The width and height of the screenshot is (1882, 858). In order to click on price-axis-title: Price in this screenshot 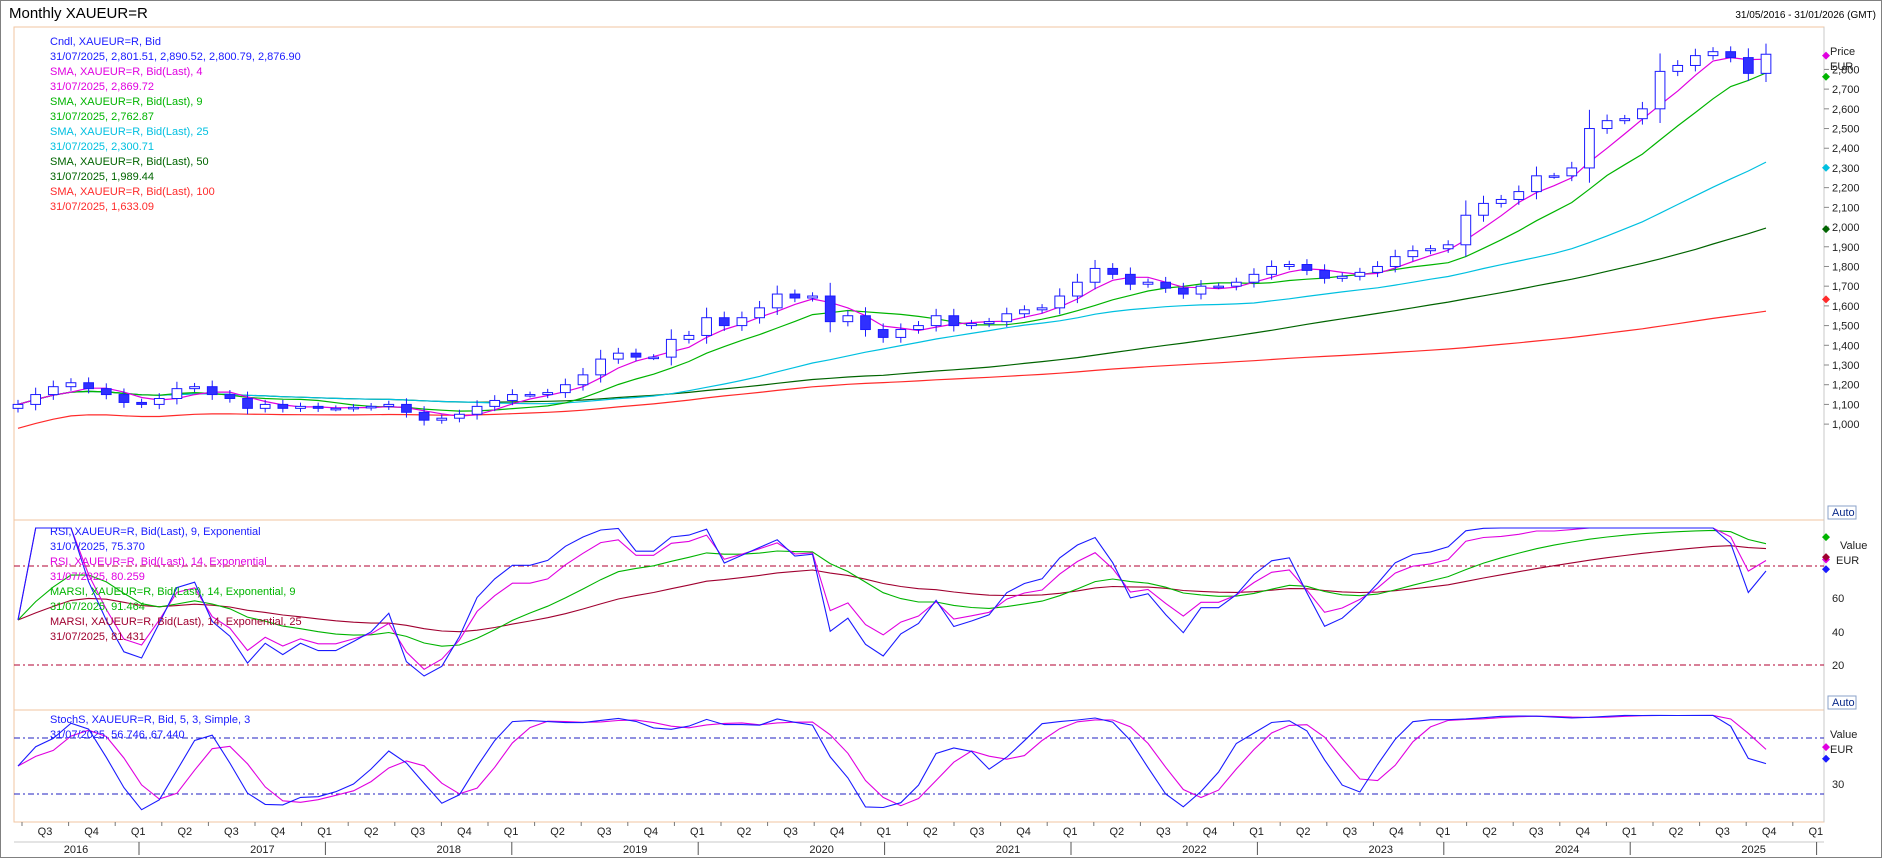, I will do `click(1842, 52)`.